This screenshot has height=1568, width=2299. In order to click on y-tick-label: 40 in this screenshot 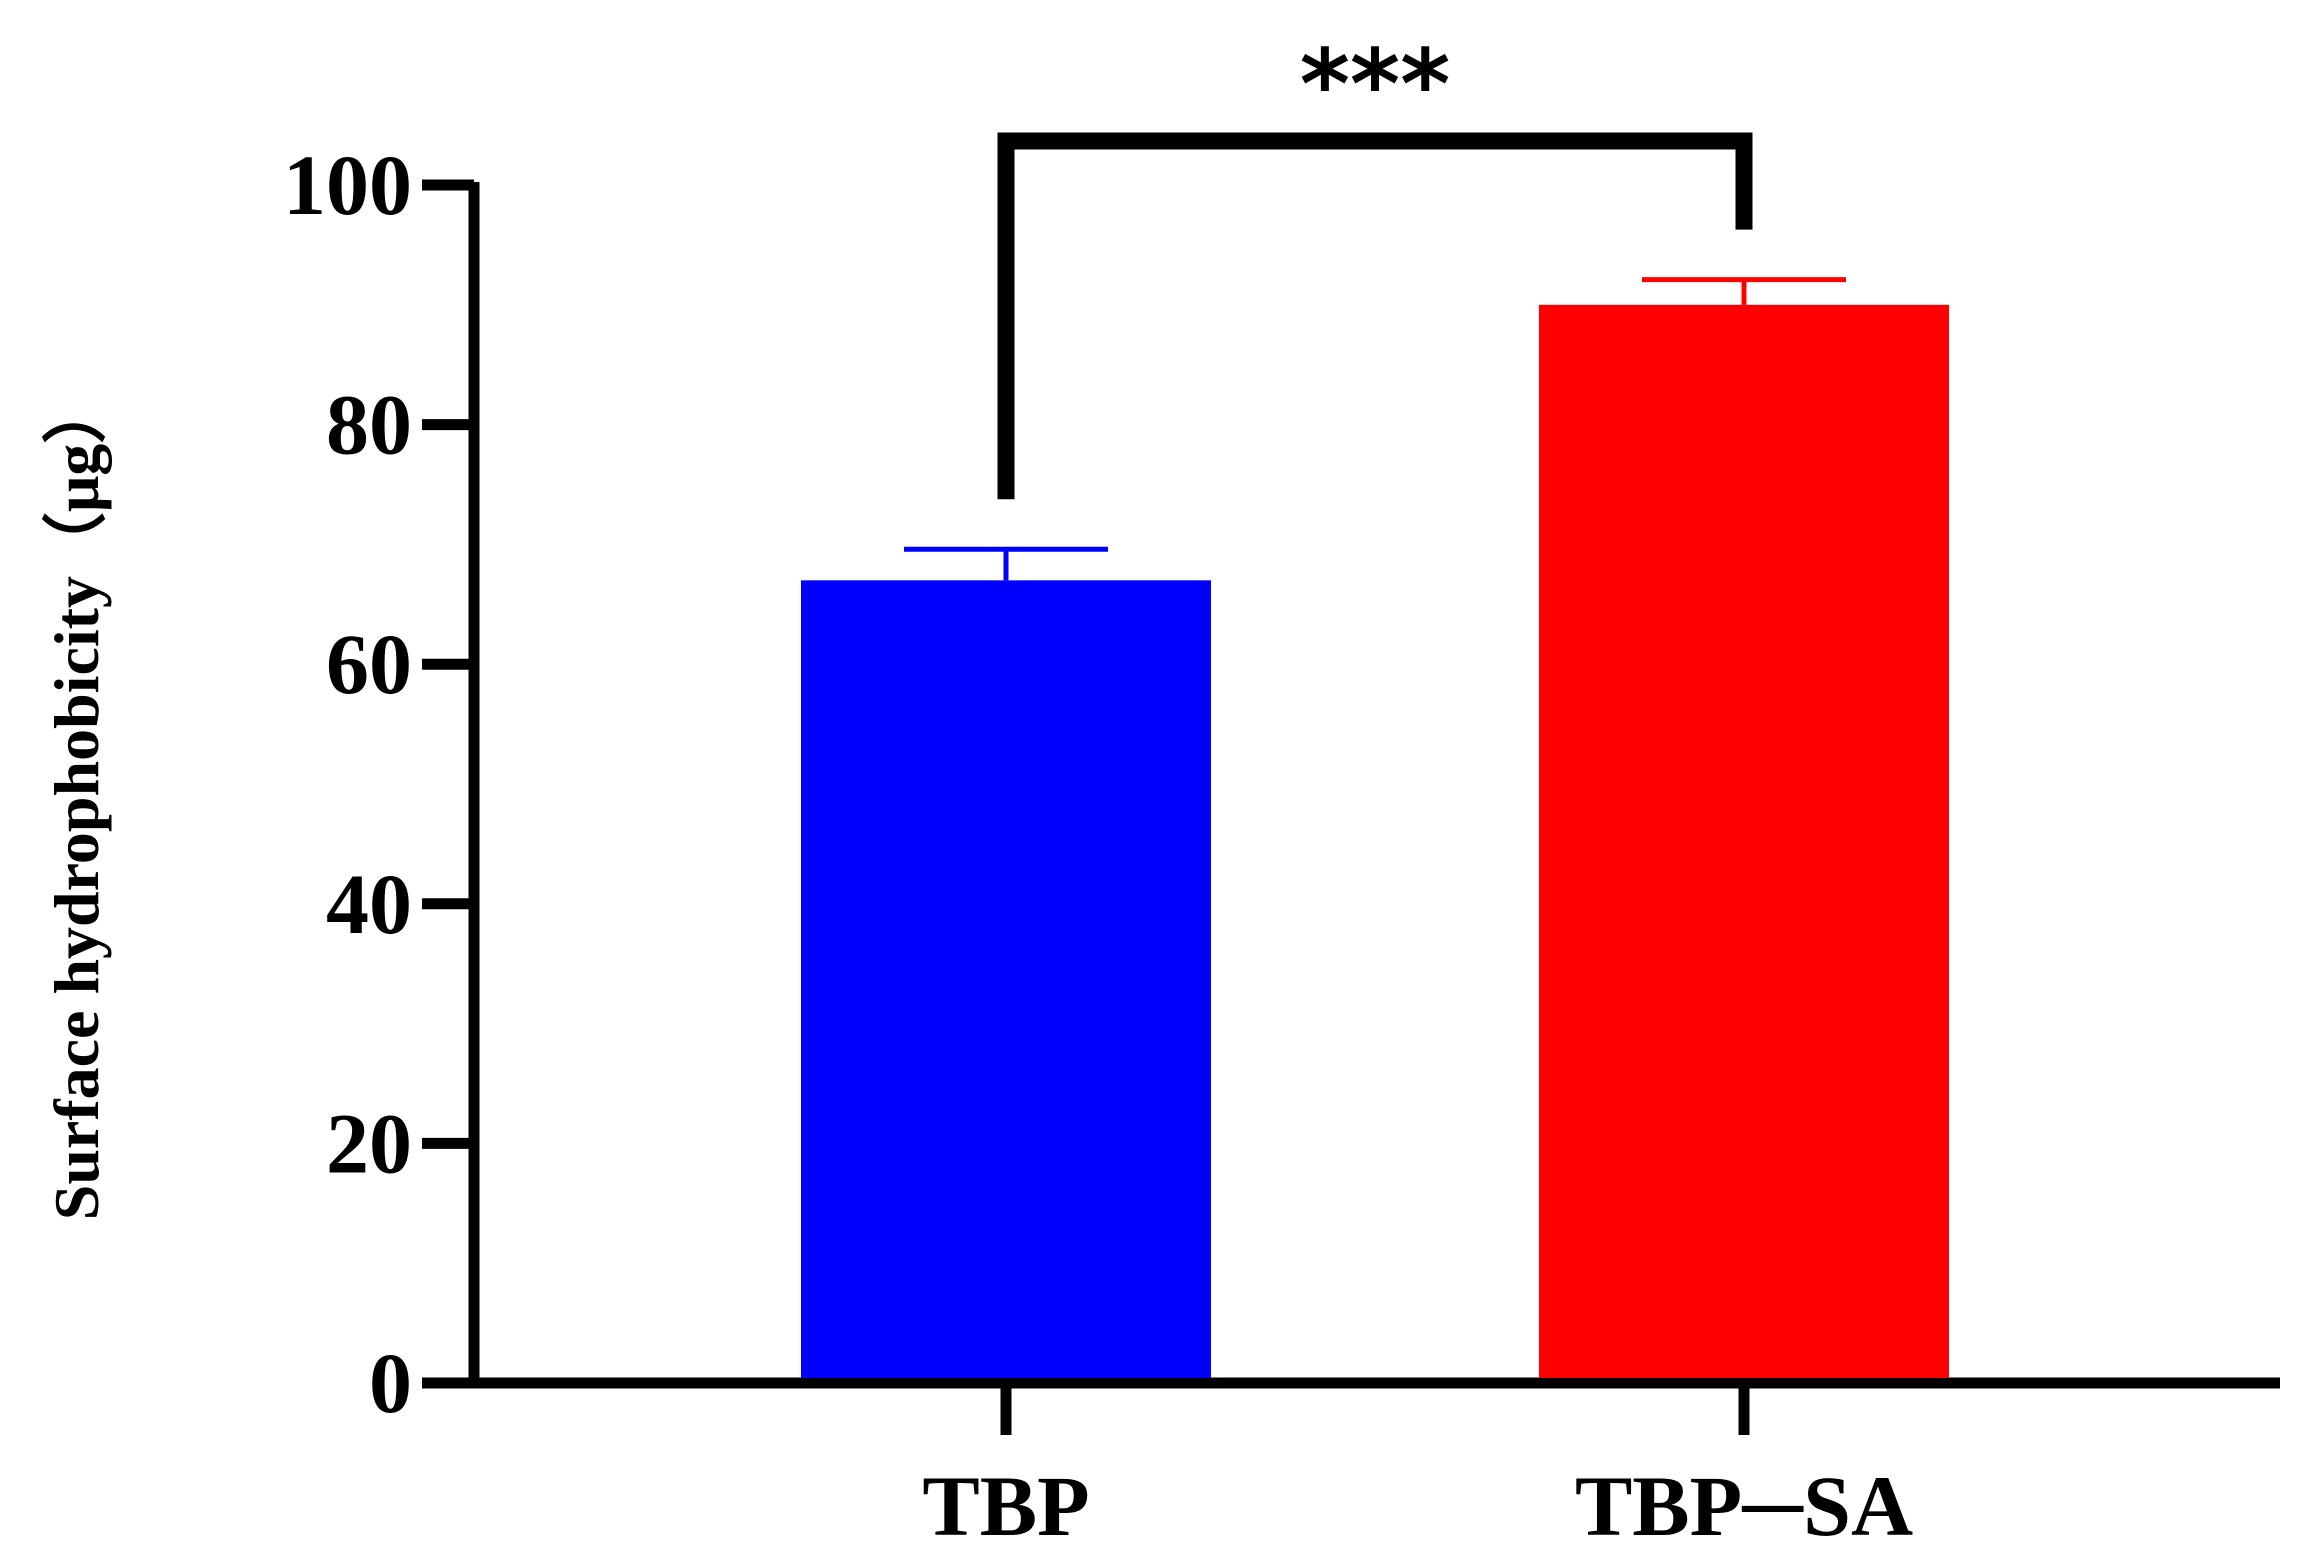, I will do `click(369, 904)`.